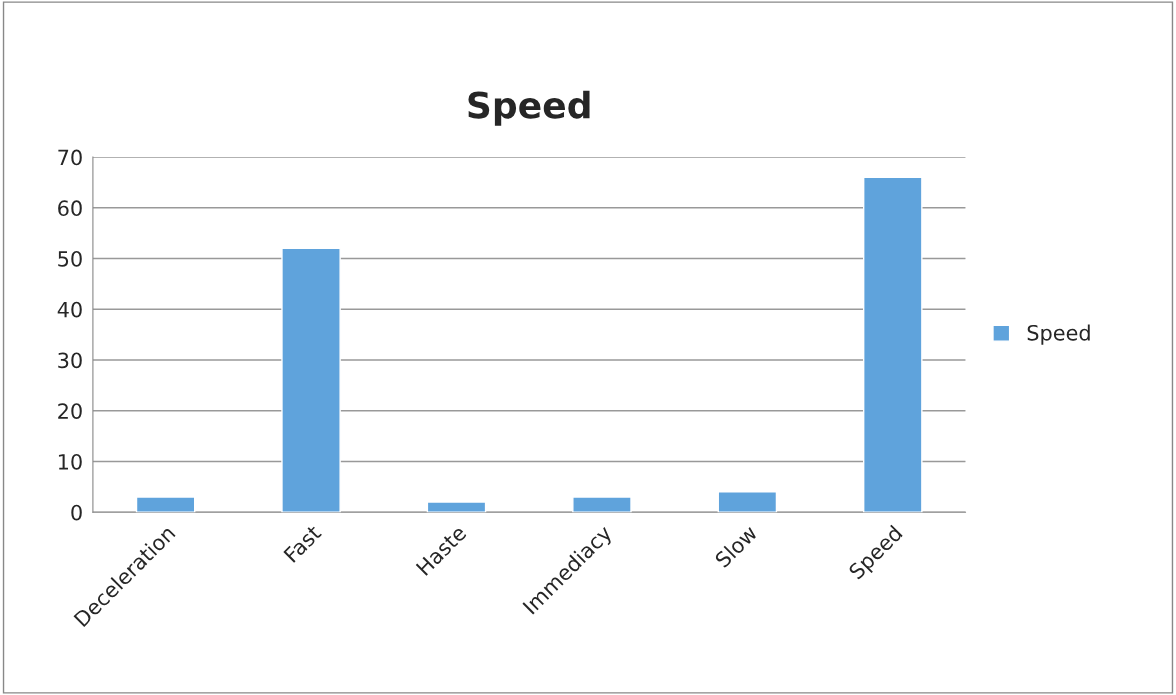 Image resolution: width=1176 pixels, height=695 pixels. I want to click on y-tick-label: 60, so click(70, 208).